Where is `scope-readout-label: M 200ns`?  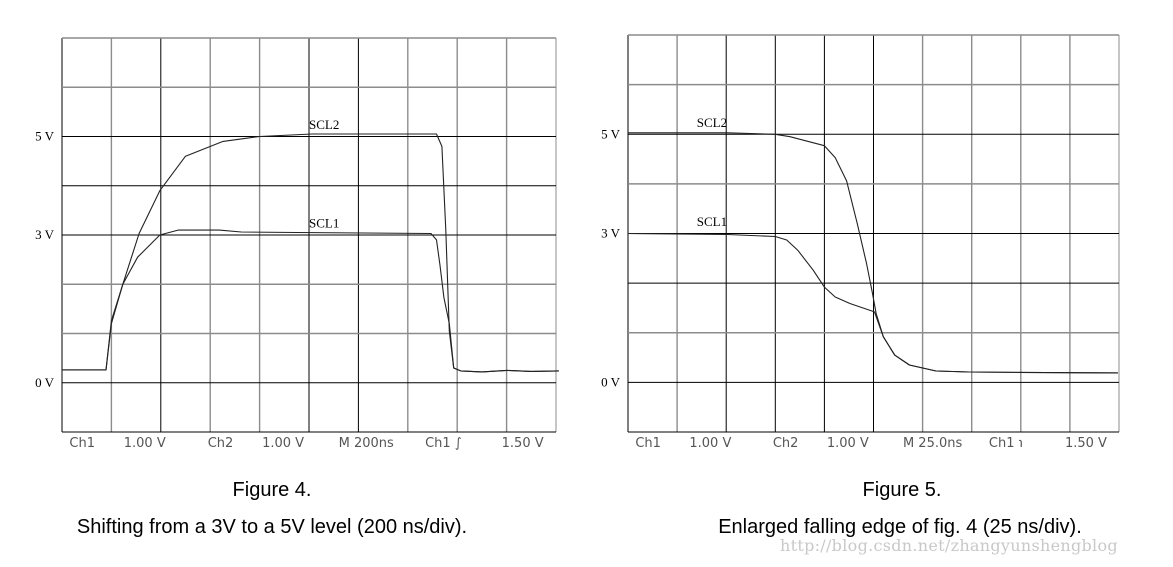 scope-readout-label: M 200ns is located at coordinates (366, 443).